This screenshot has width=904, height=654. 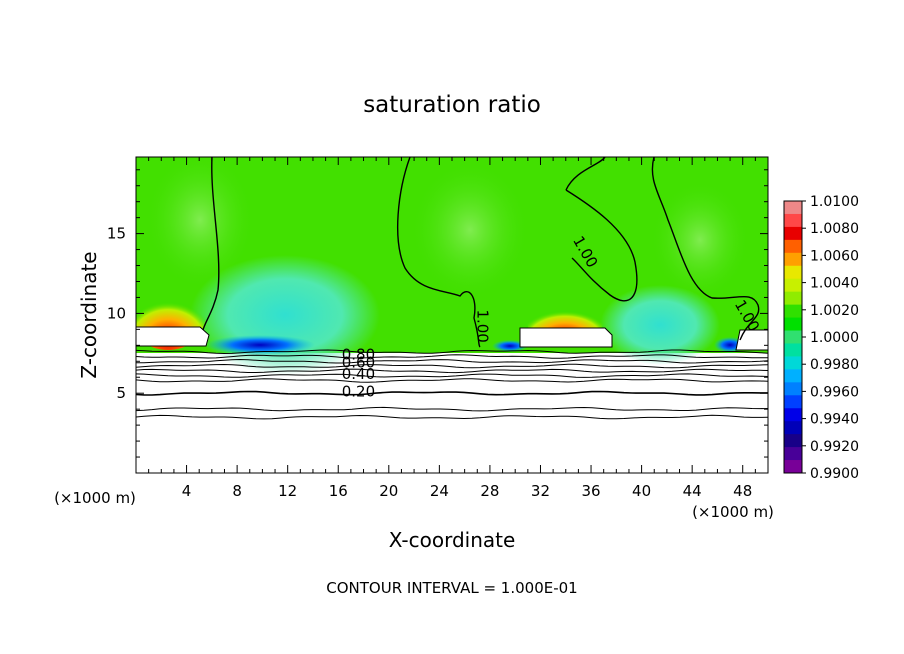 I want to click on x-tick-label: 16, so click(x=338, y=491).